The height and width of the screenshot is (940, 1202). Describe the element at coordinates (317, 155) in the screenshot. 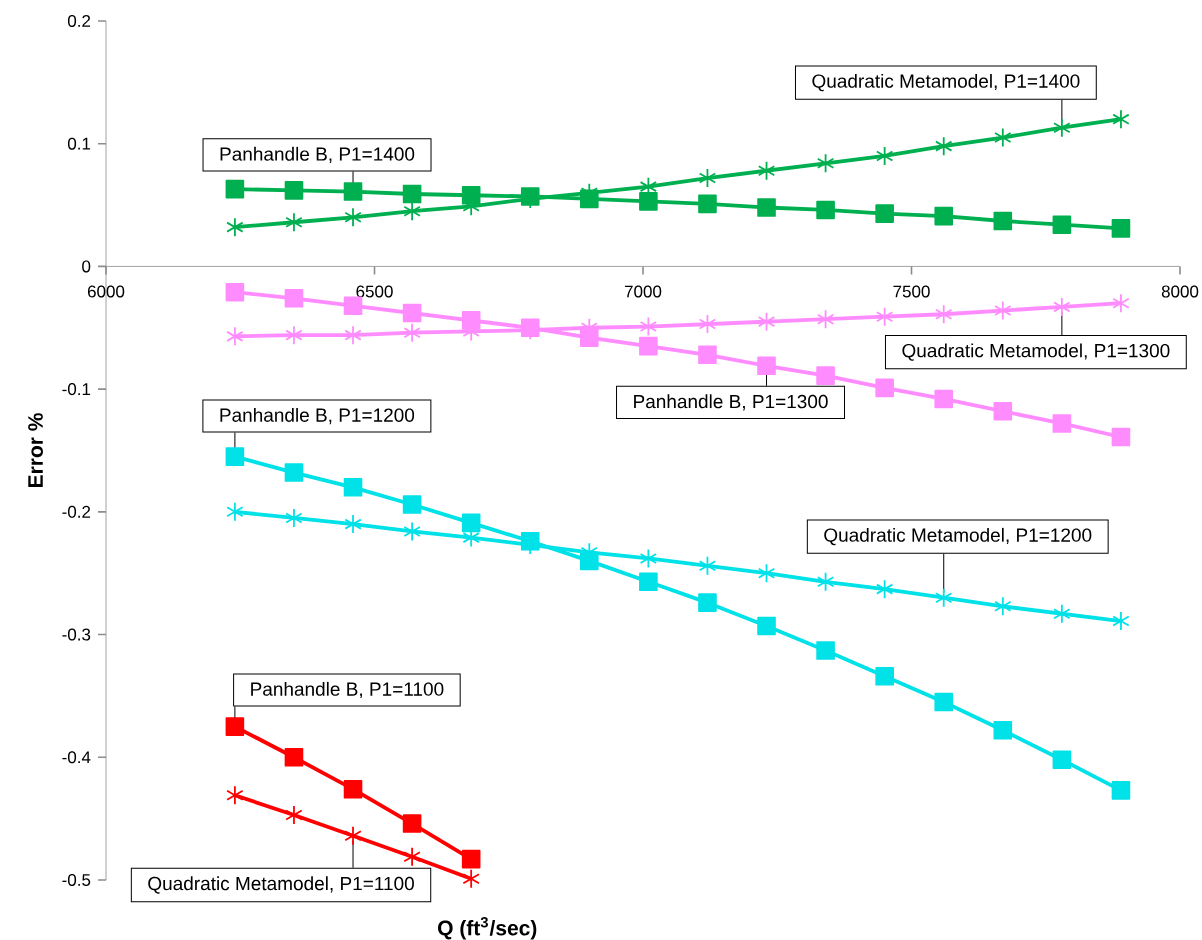

I see `series-label: Panhandle B, P1=1400` at that location.